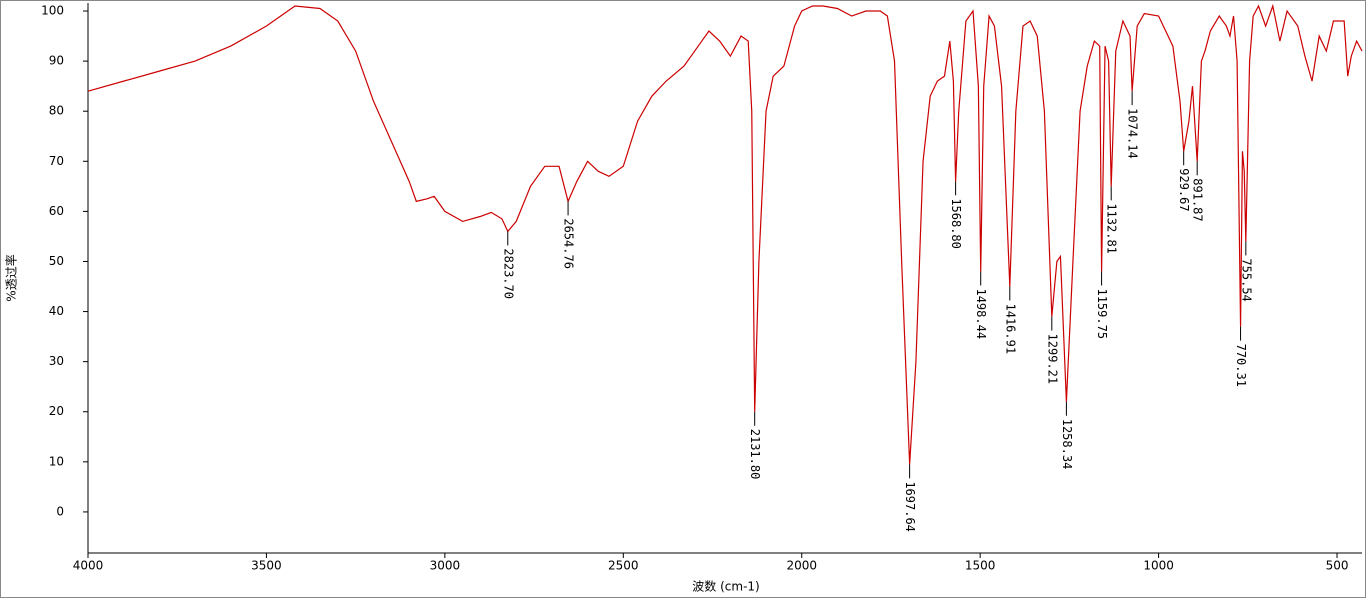 This screenshot has height=598, width=1366. I want to click on y-tick-label: 10, so click(56, 461).